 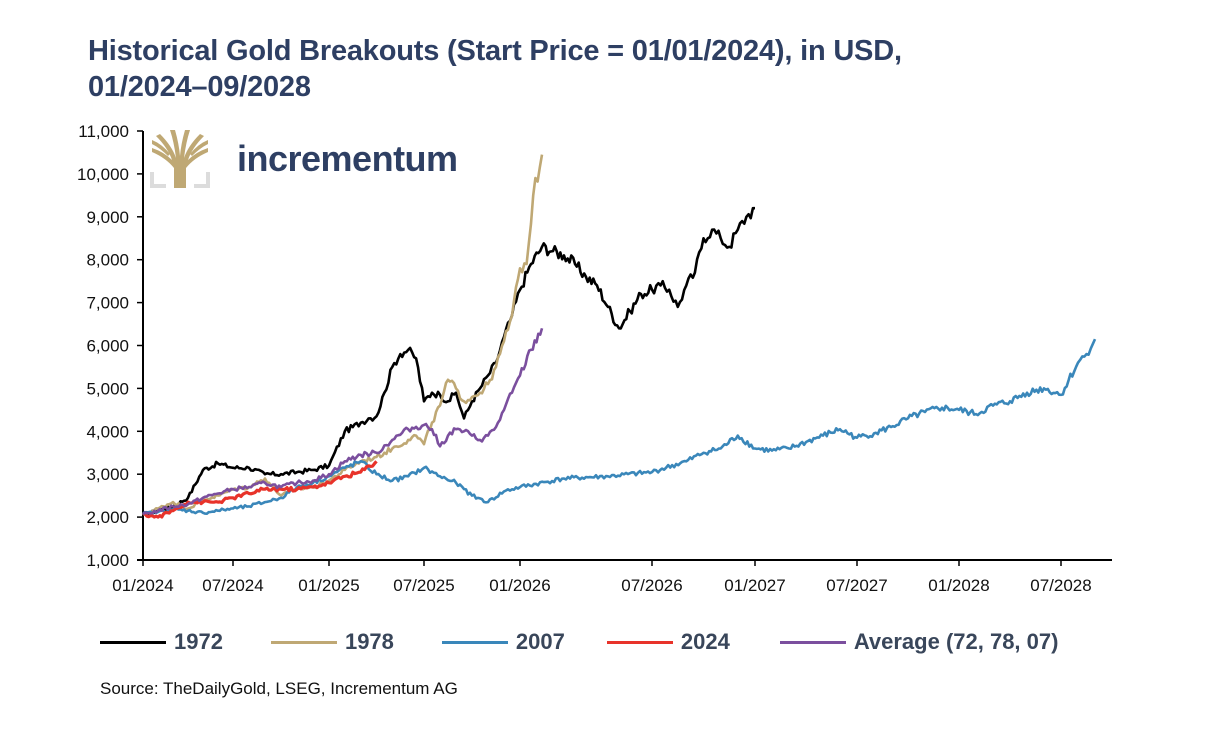 I want to click on legend-item-2024: 2024, so click(x=668, y=642).